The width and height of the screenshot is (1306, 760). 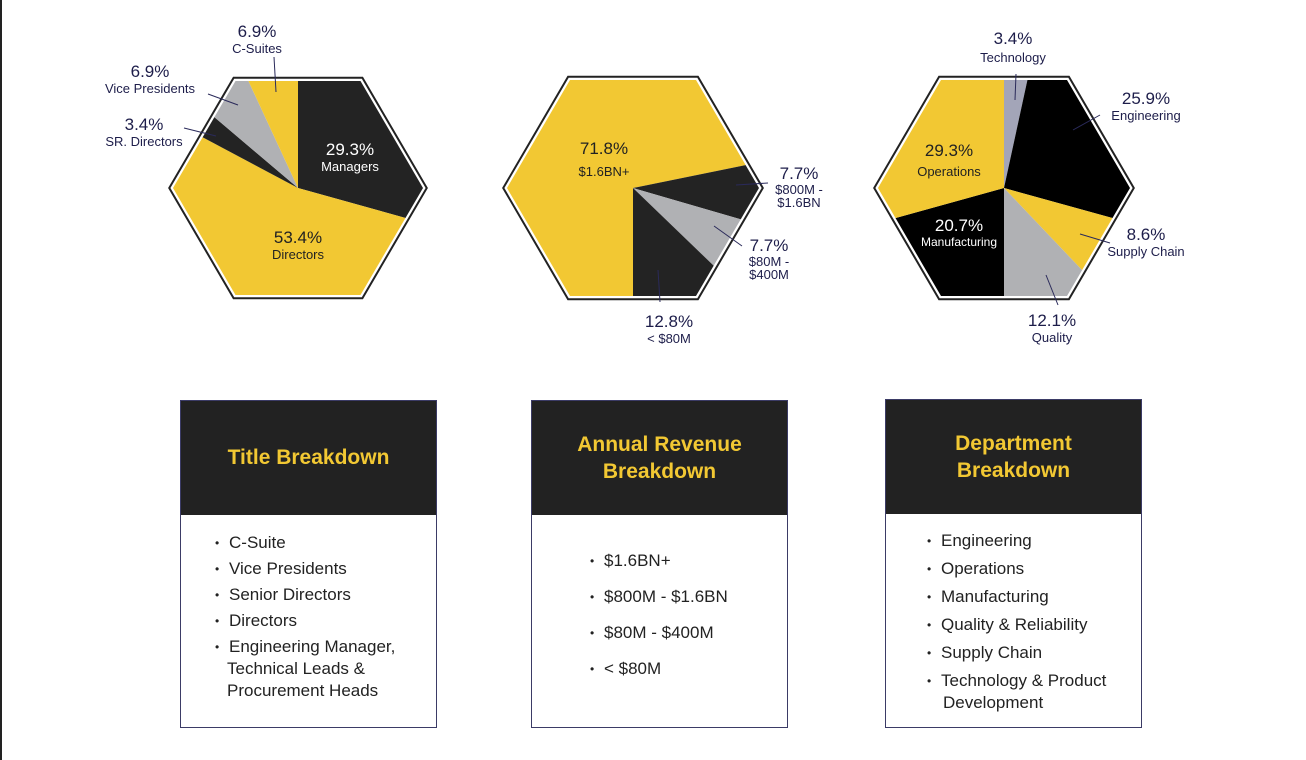 I want to click on label-sr-directors: 3.4% SR. Directors, so click(x=144, y=132).